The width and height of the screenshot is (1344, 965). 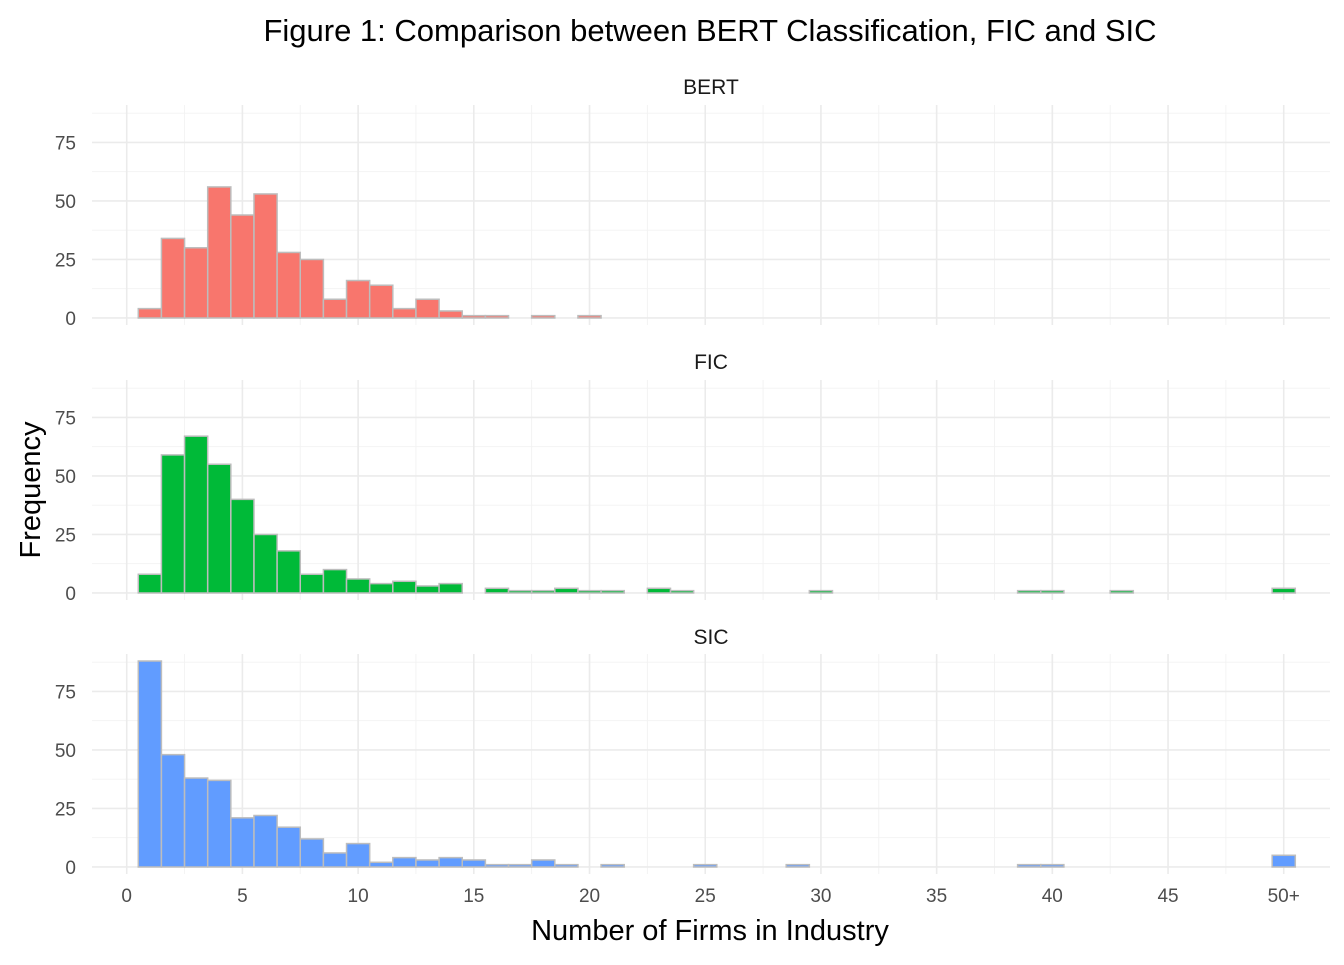 I want to click on bars-bert, so click(x=369, y=252).